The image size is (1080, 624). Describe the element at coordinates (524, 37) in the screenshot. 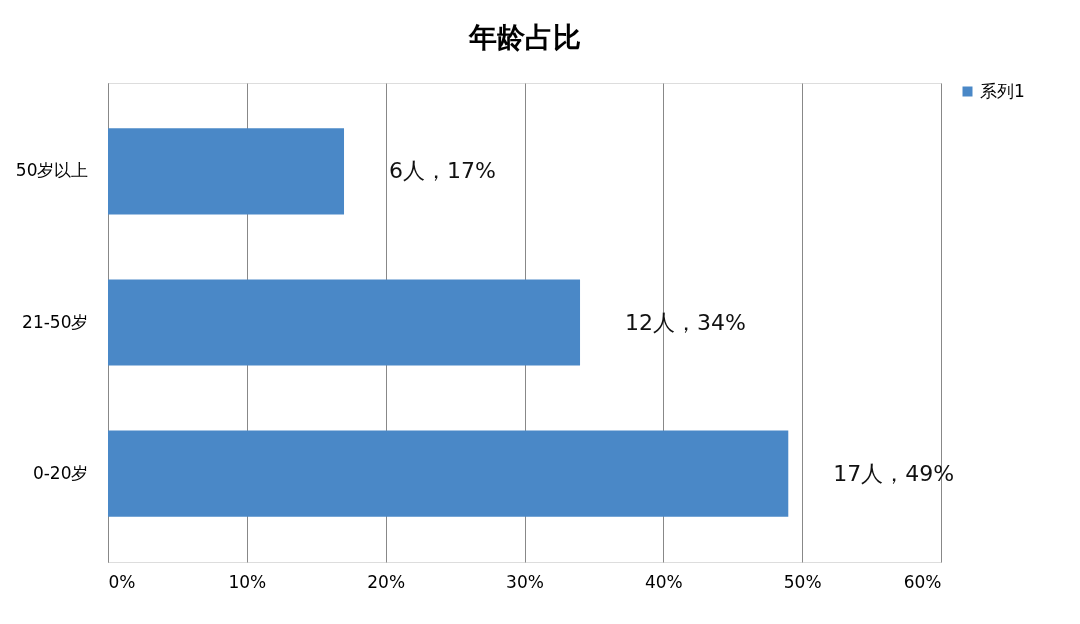

I see `chart-title: 年龄占比` at that location.